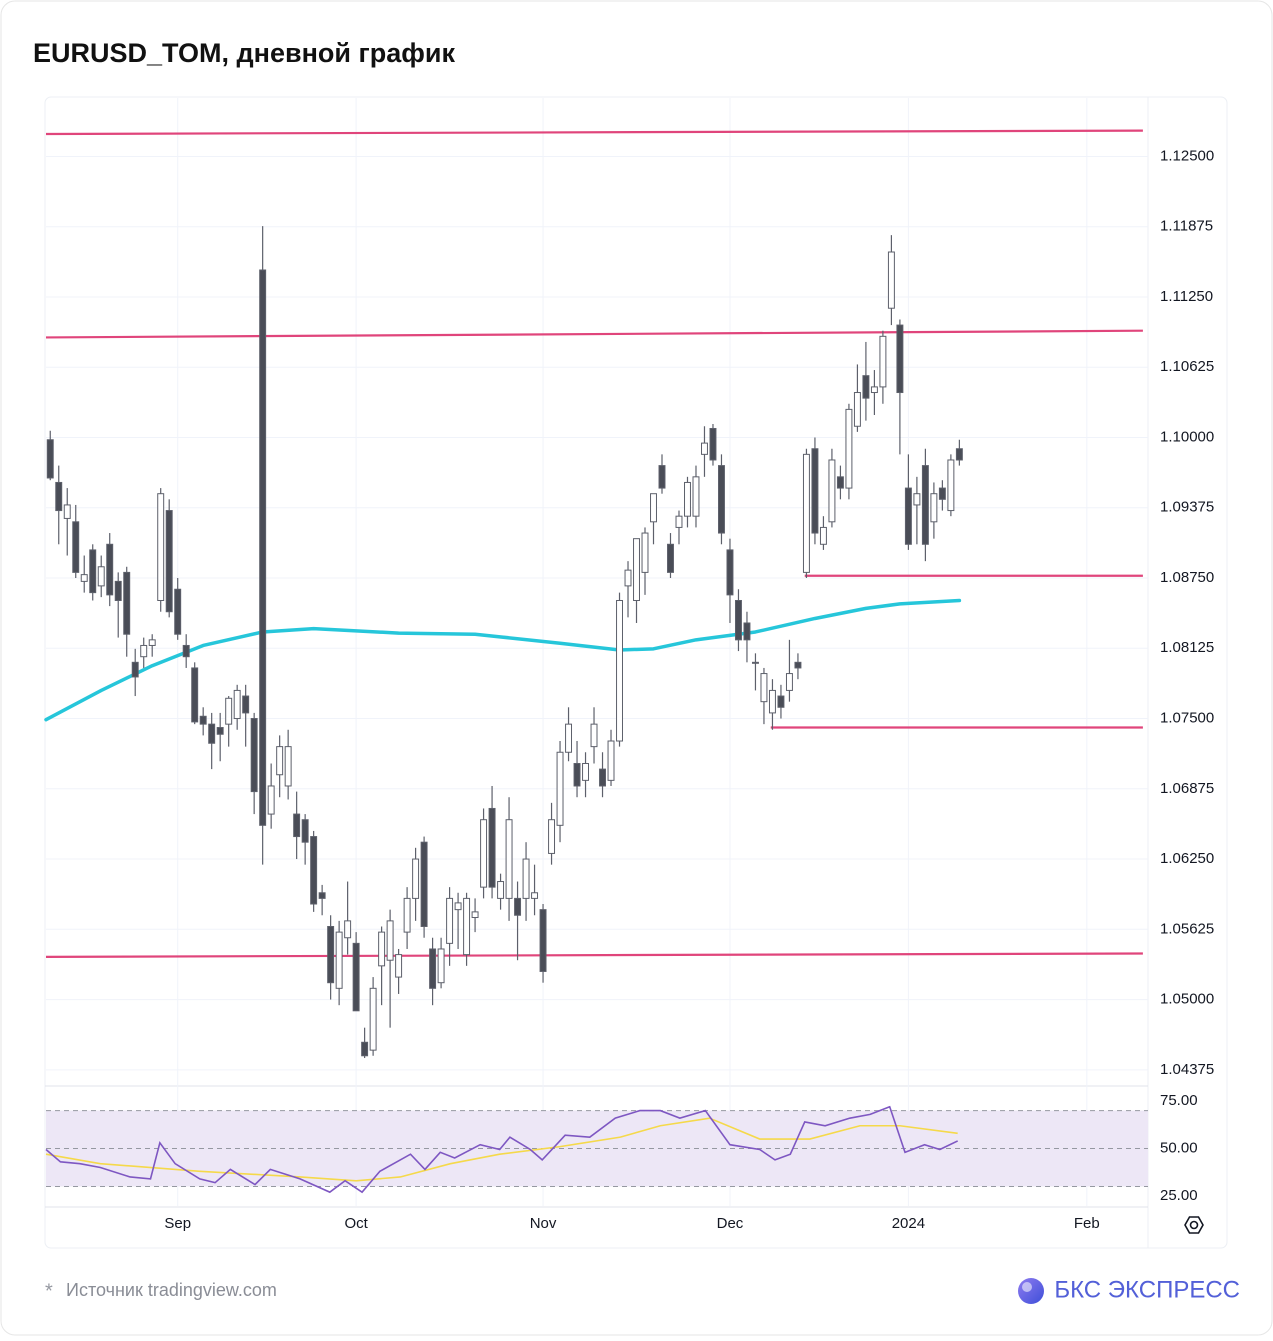  Describe the element at coordinates (1187, 647) in the screenshot. I see `y-tick-label: 1.08125` at that location.